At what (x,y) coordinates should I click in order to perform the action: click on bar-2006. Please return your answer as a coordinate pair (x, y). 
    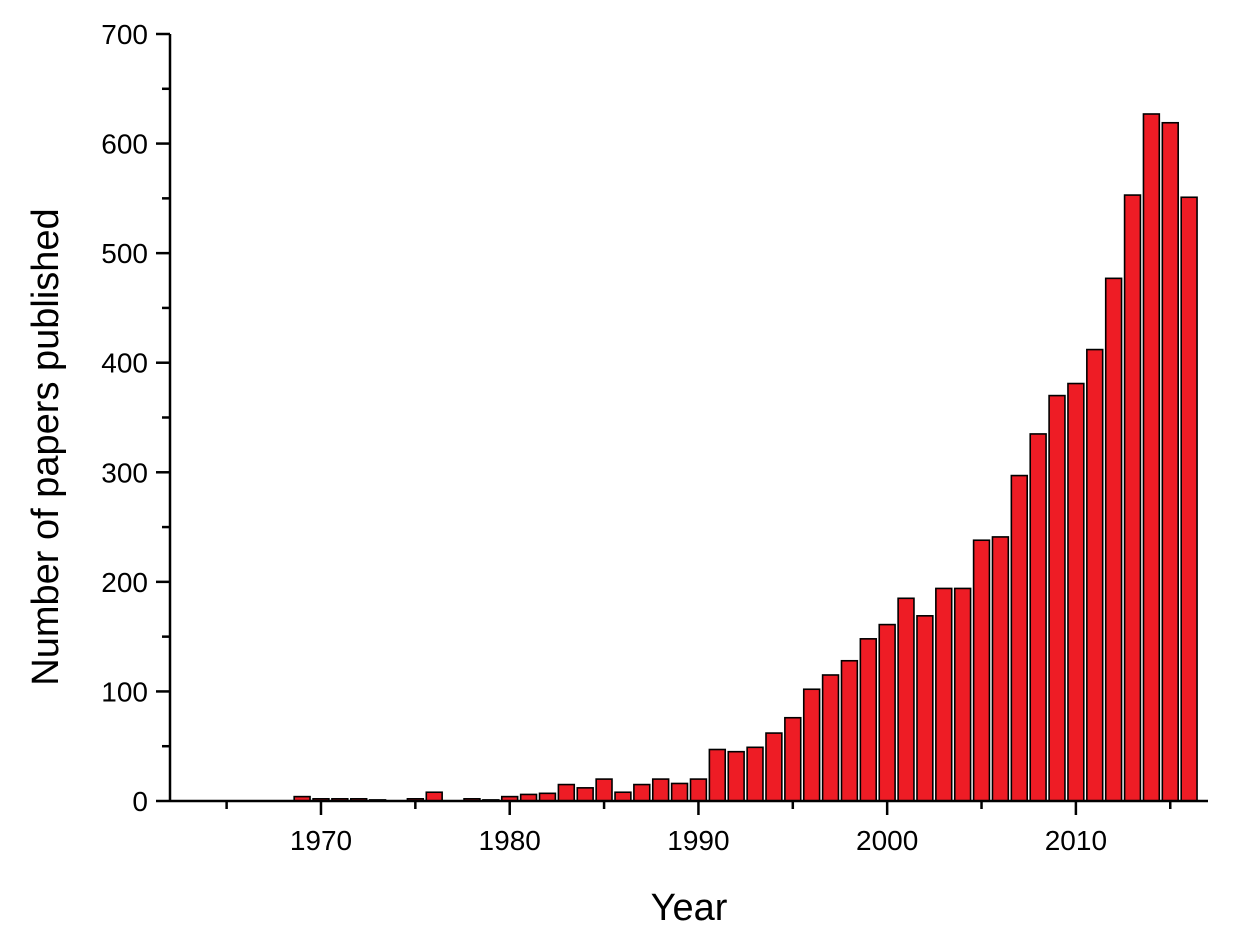
    Looking at the image, I should click on (1000, 669).